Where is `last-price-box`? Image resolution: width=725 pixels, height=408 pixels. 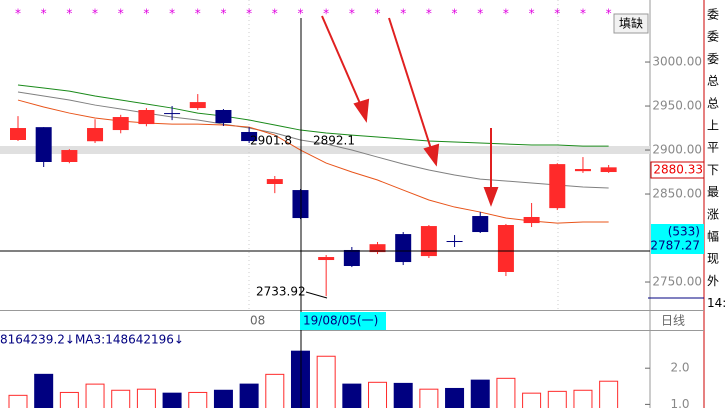
last-price-box is located at coordinates (677, 170).